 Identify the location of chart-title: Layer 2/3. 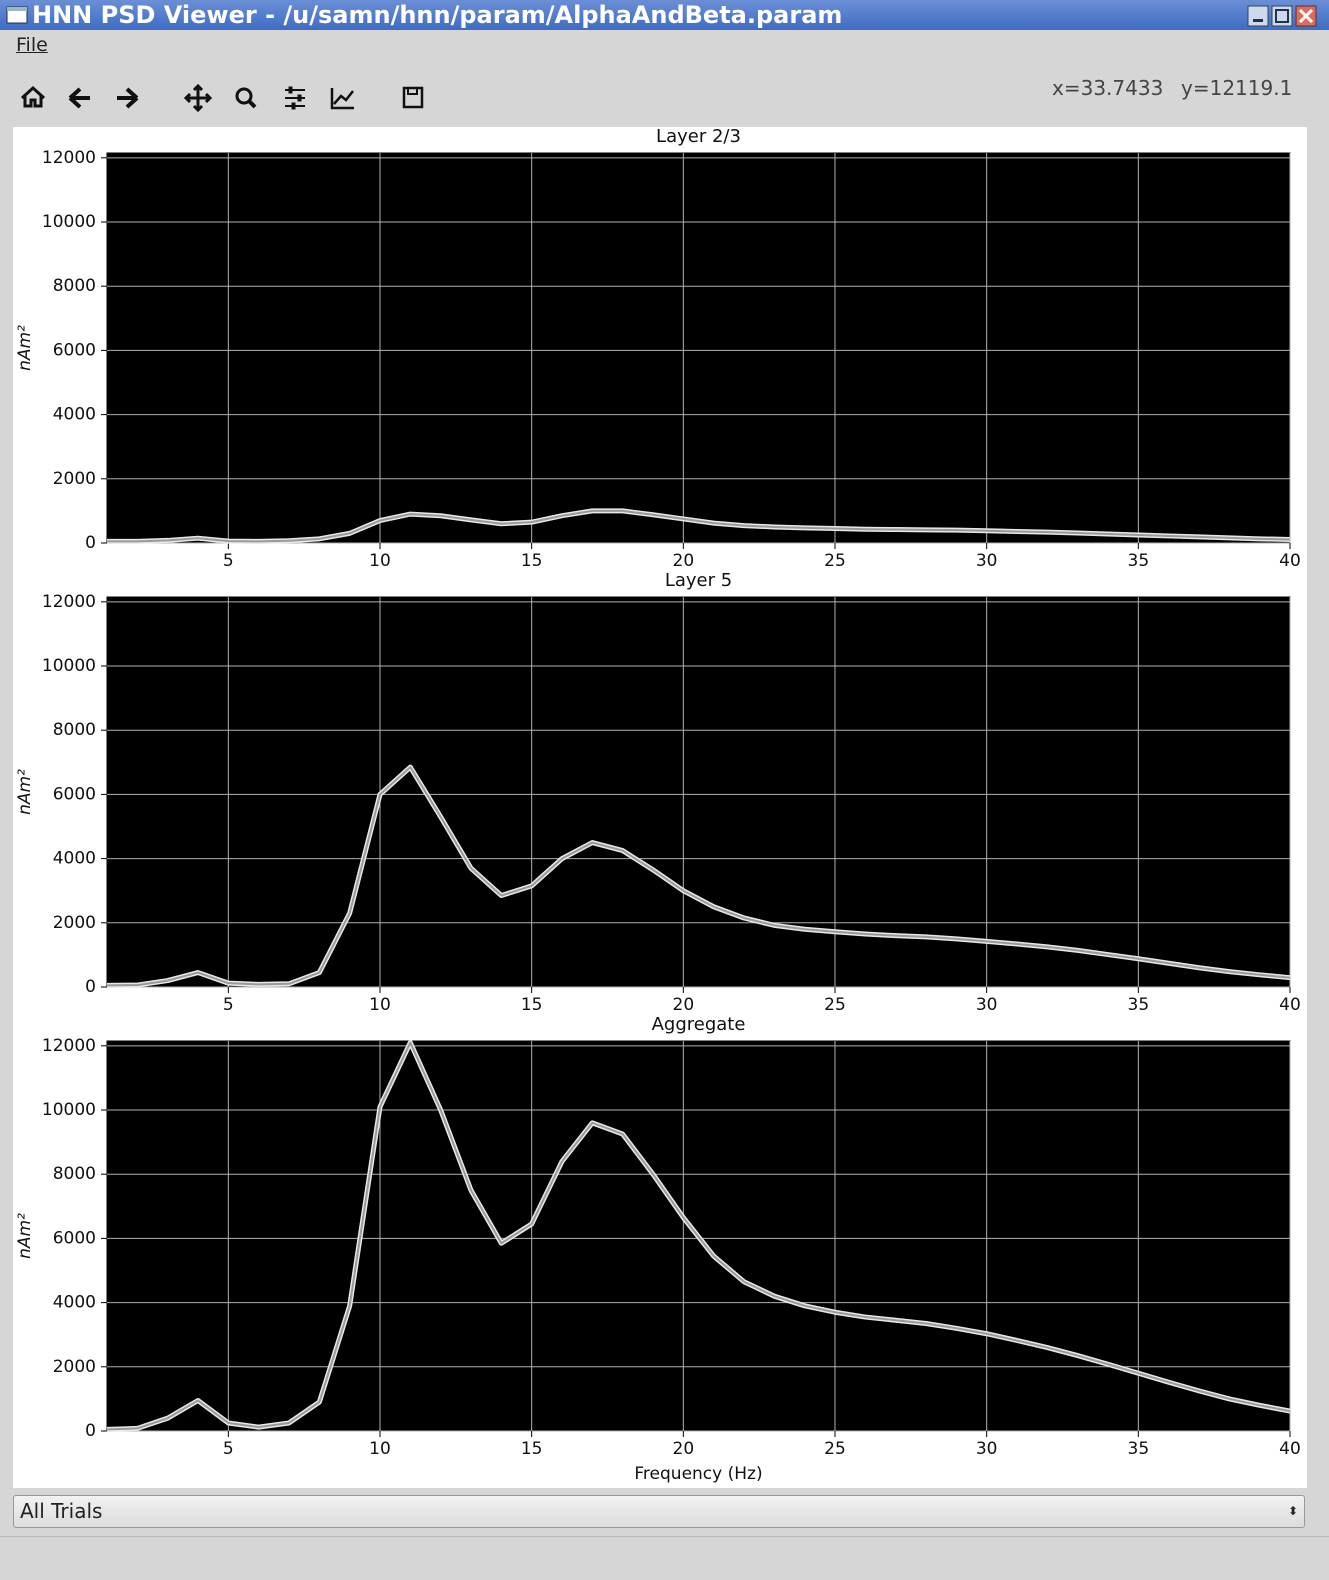
(698, 137).